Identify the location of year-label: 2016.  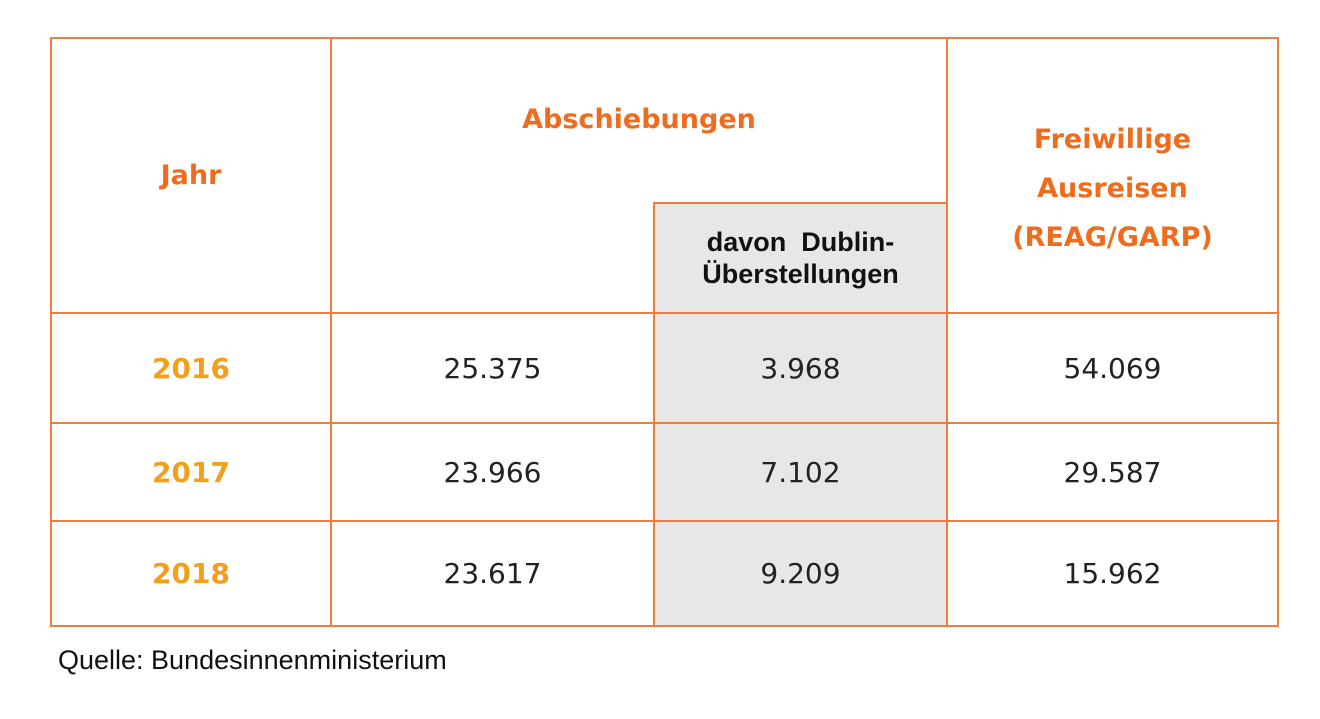
(191, 368).